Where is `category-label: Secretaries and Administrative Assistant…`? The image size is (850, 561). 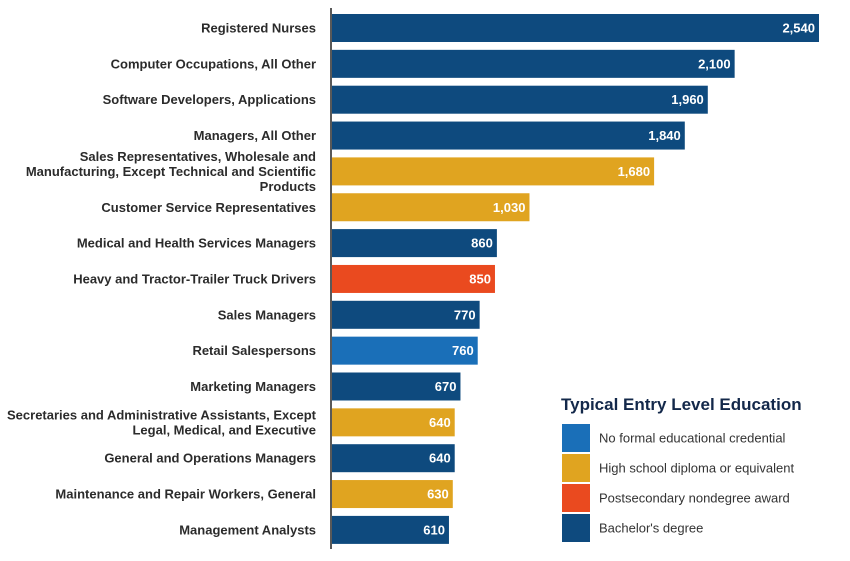
category-label: Secretaries and Administrative Assistant… is located at coordinates (162, 422).